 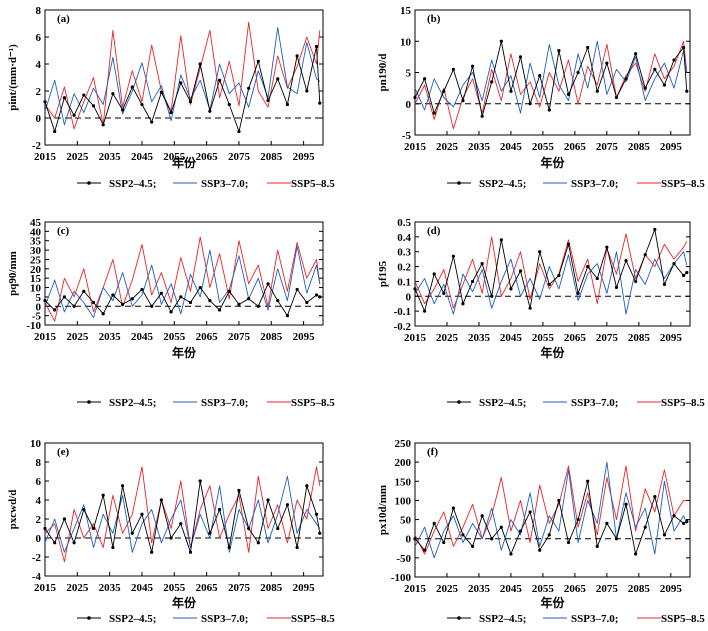 I want to click on y-tick-label: -5, so click(x=407, y=136).